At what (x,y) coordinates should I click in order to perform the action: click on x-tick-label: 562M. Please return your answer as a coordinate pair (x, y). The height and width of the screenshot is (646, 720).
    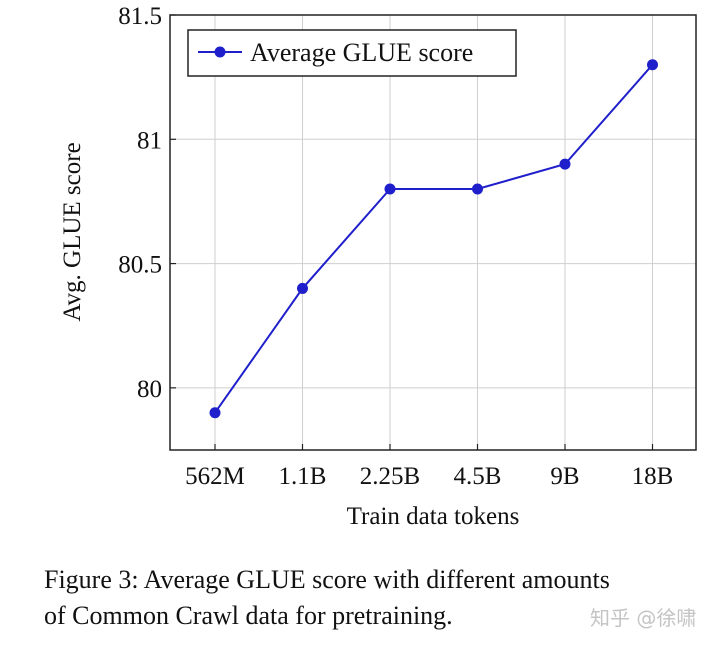
    Looking at the image, I should click on (215, 476).